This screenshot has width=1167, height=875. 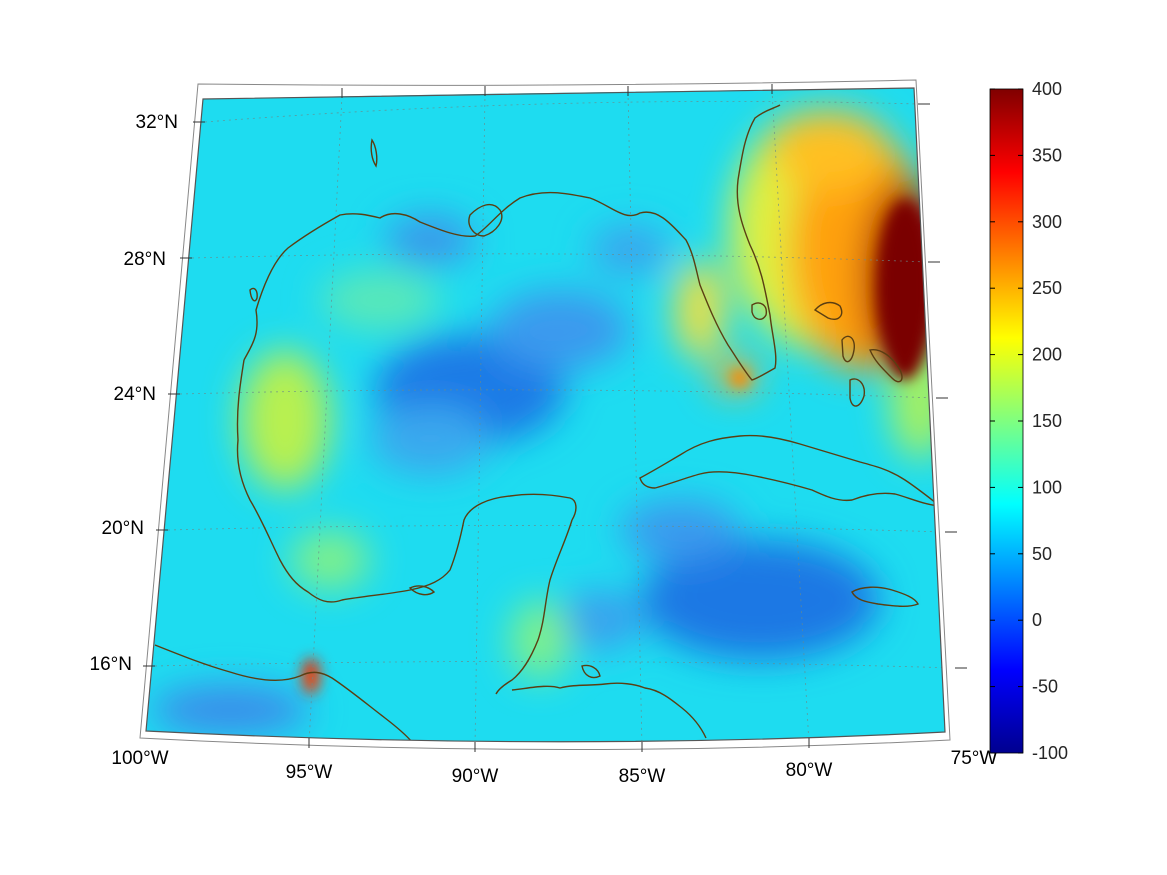 I want to click on lon-label-75: 75°W, so click(x=974, y=758).